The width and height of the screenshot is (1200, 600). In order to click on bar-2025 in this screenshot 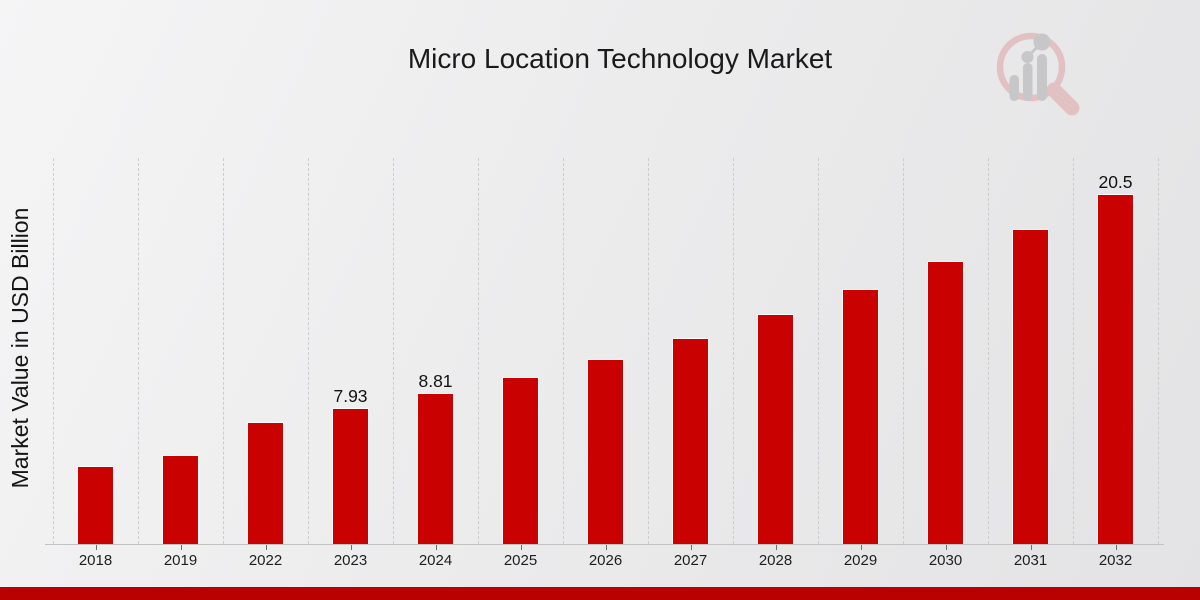, I will do `click(520, 460)`.